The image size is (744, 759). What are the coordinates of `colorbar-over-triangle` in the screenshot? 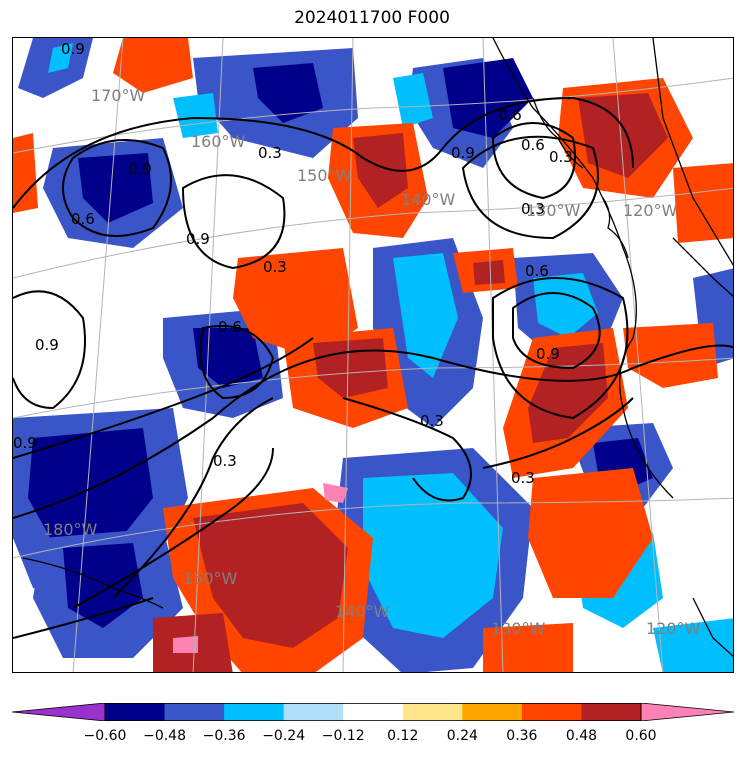 It's located at (687, 712).